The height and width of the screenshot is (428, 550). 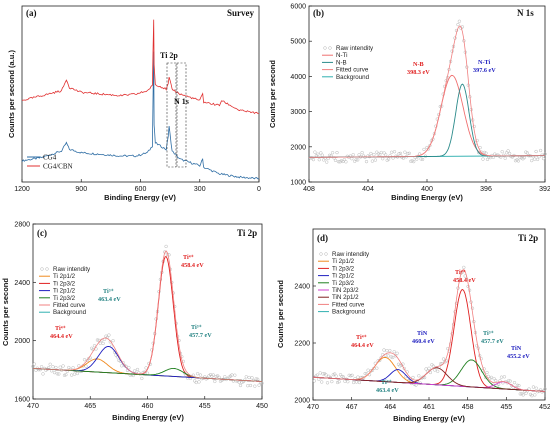 I want to click on panel-c-ytick-label: 1600, so click(x=22, y=400).